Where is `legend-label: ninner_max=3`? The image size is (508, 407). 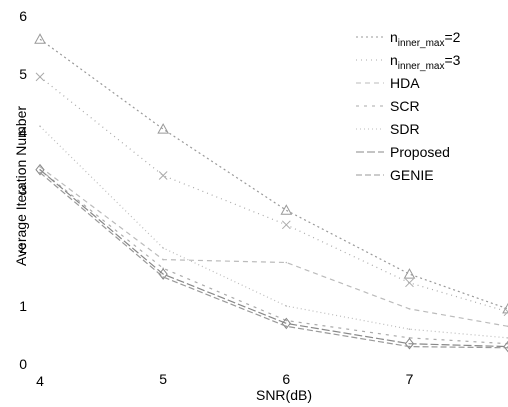
legend-label: ninner_max=3 is located at coordinates (425, 62).